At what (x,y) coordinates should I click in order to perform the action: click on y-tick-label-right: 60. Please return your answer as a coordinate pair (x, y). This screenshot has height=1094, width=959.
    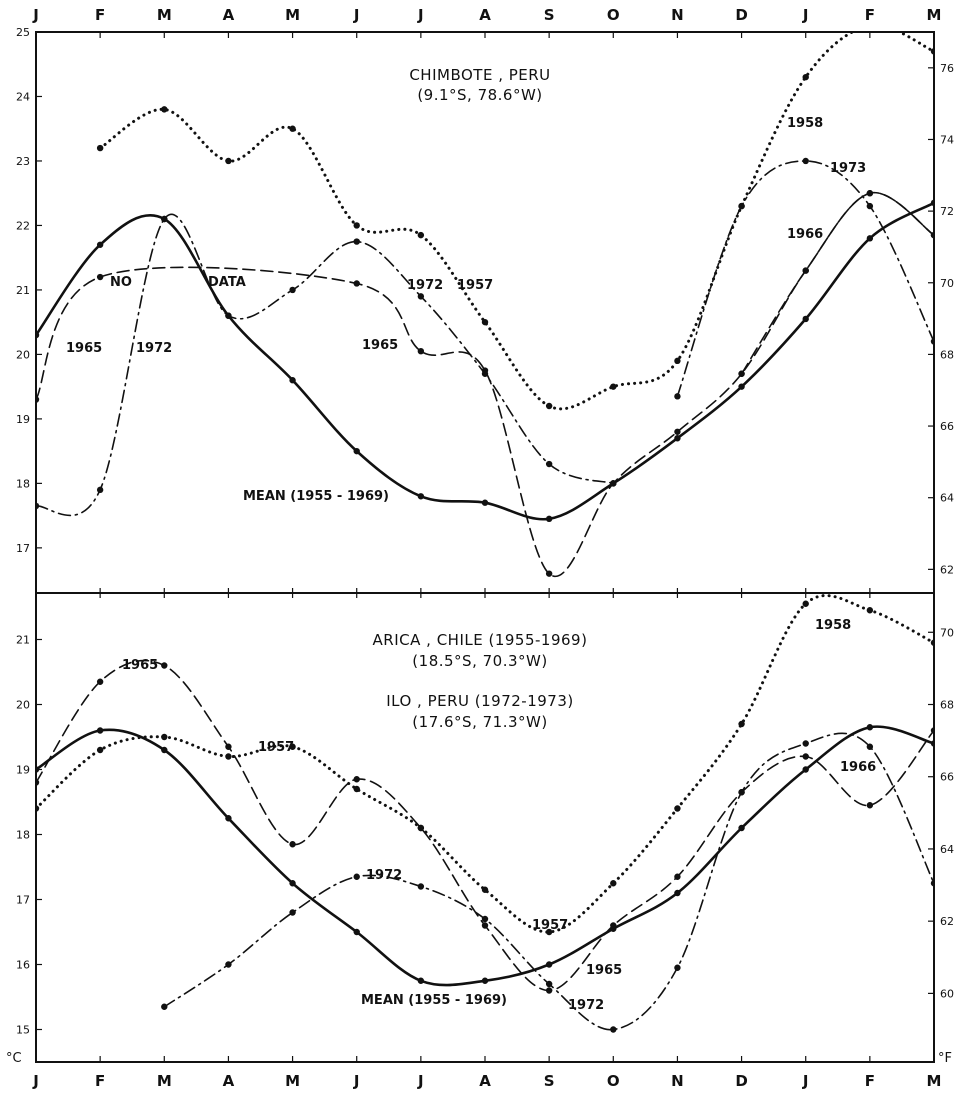
    Looking at the image, I should click on (947, 993).